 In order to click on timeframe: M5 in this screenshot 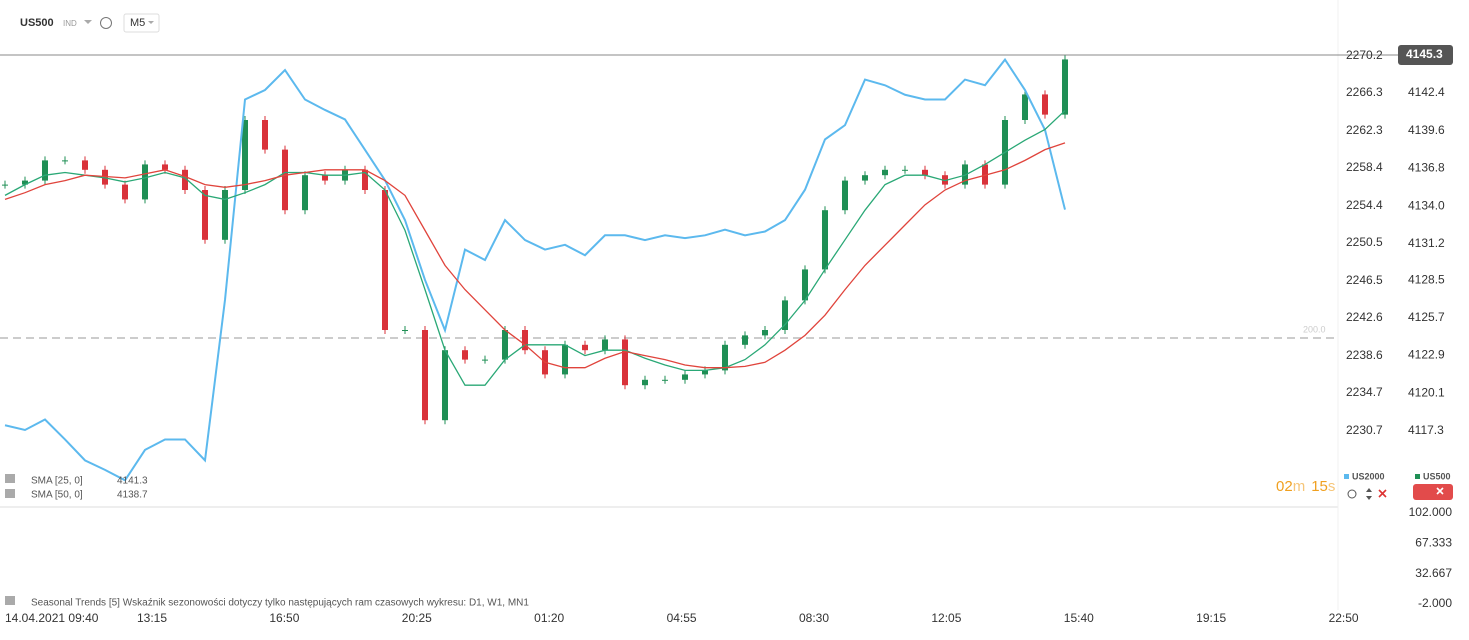, I will do `click(137, 23)`.